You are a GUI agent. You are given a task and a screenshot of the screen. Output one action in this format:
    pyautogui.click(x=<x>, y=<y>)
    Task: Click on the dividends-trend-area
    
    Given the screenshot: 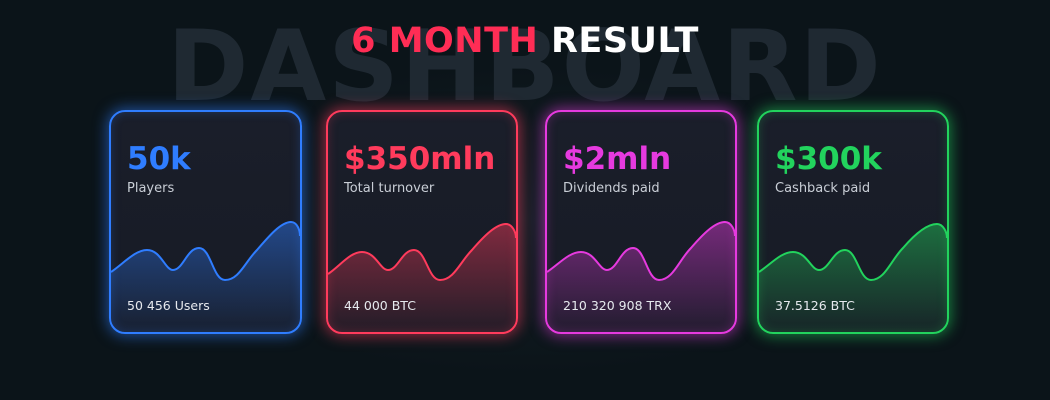 What is the action you would take?
    pyautogui.click(x=641, y=277)
    